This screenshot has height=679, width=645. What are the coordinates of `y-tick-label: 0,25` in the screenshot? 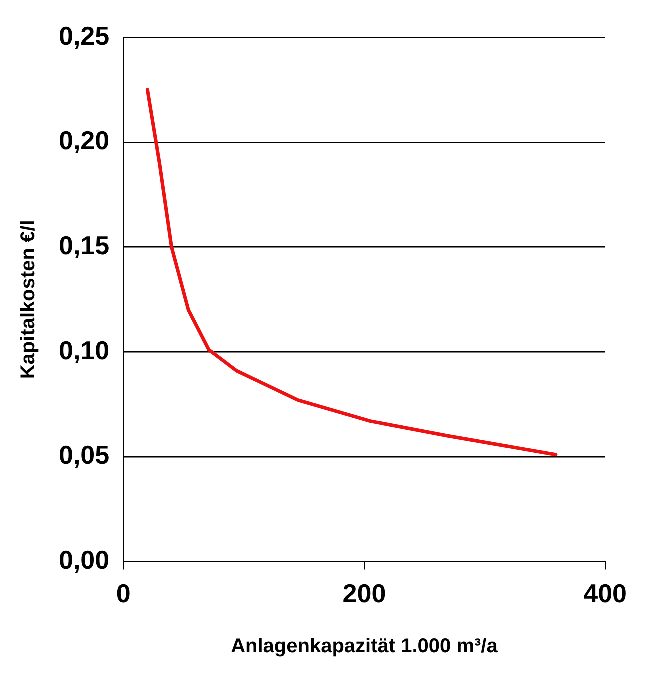 It's located at (84, 35).